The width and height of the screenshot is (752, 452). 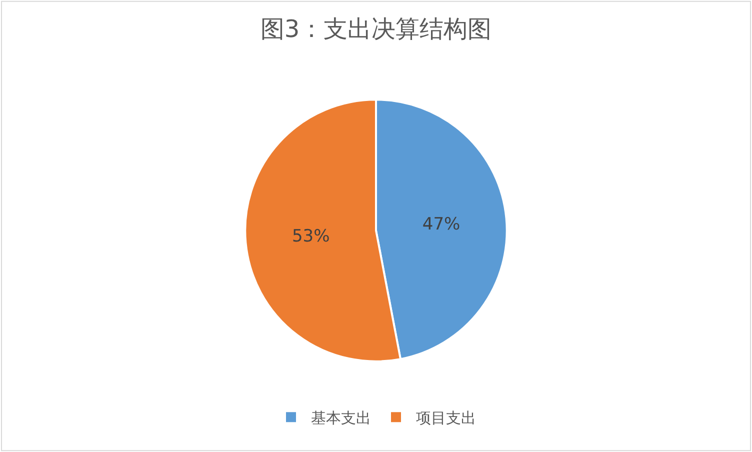 What do you see at coordinates (341, 418) in the screenshot?
I see `legend-label: 基本支出` at bounding box center [341, 418].